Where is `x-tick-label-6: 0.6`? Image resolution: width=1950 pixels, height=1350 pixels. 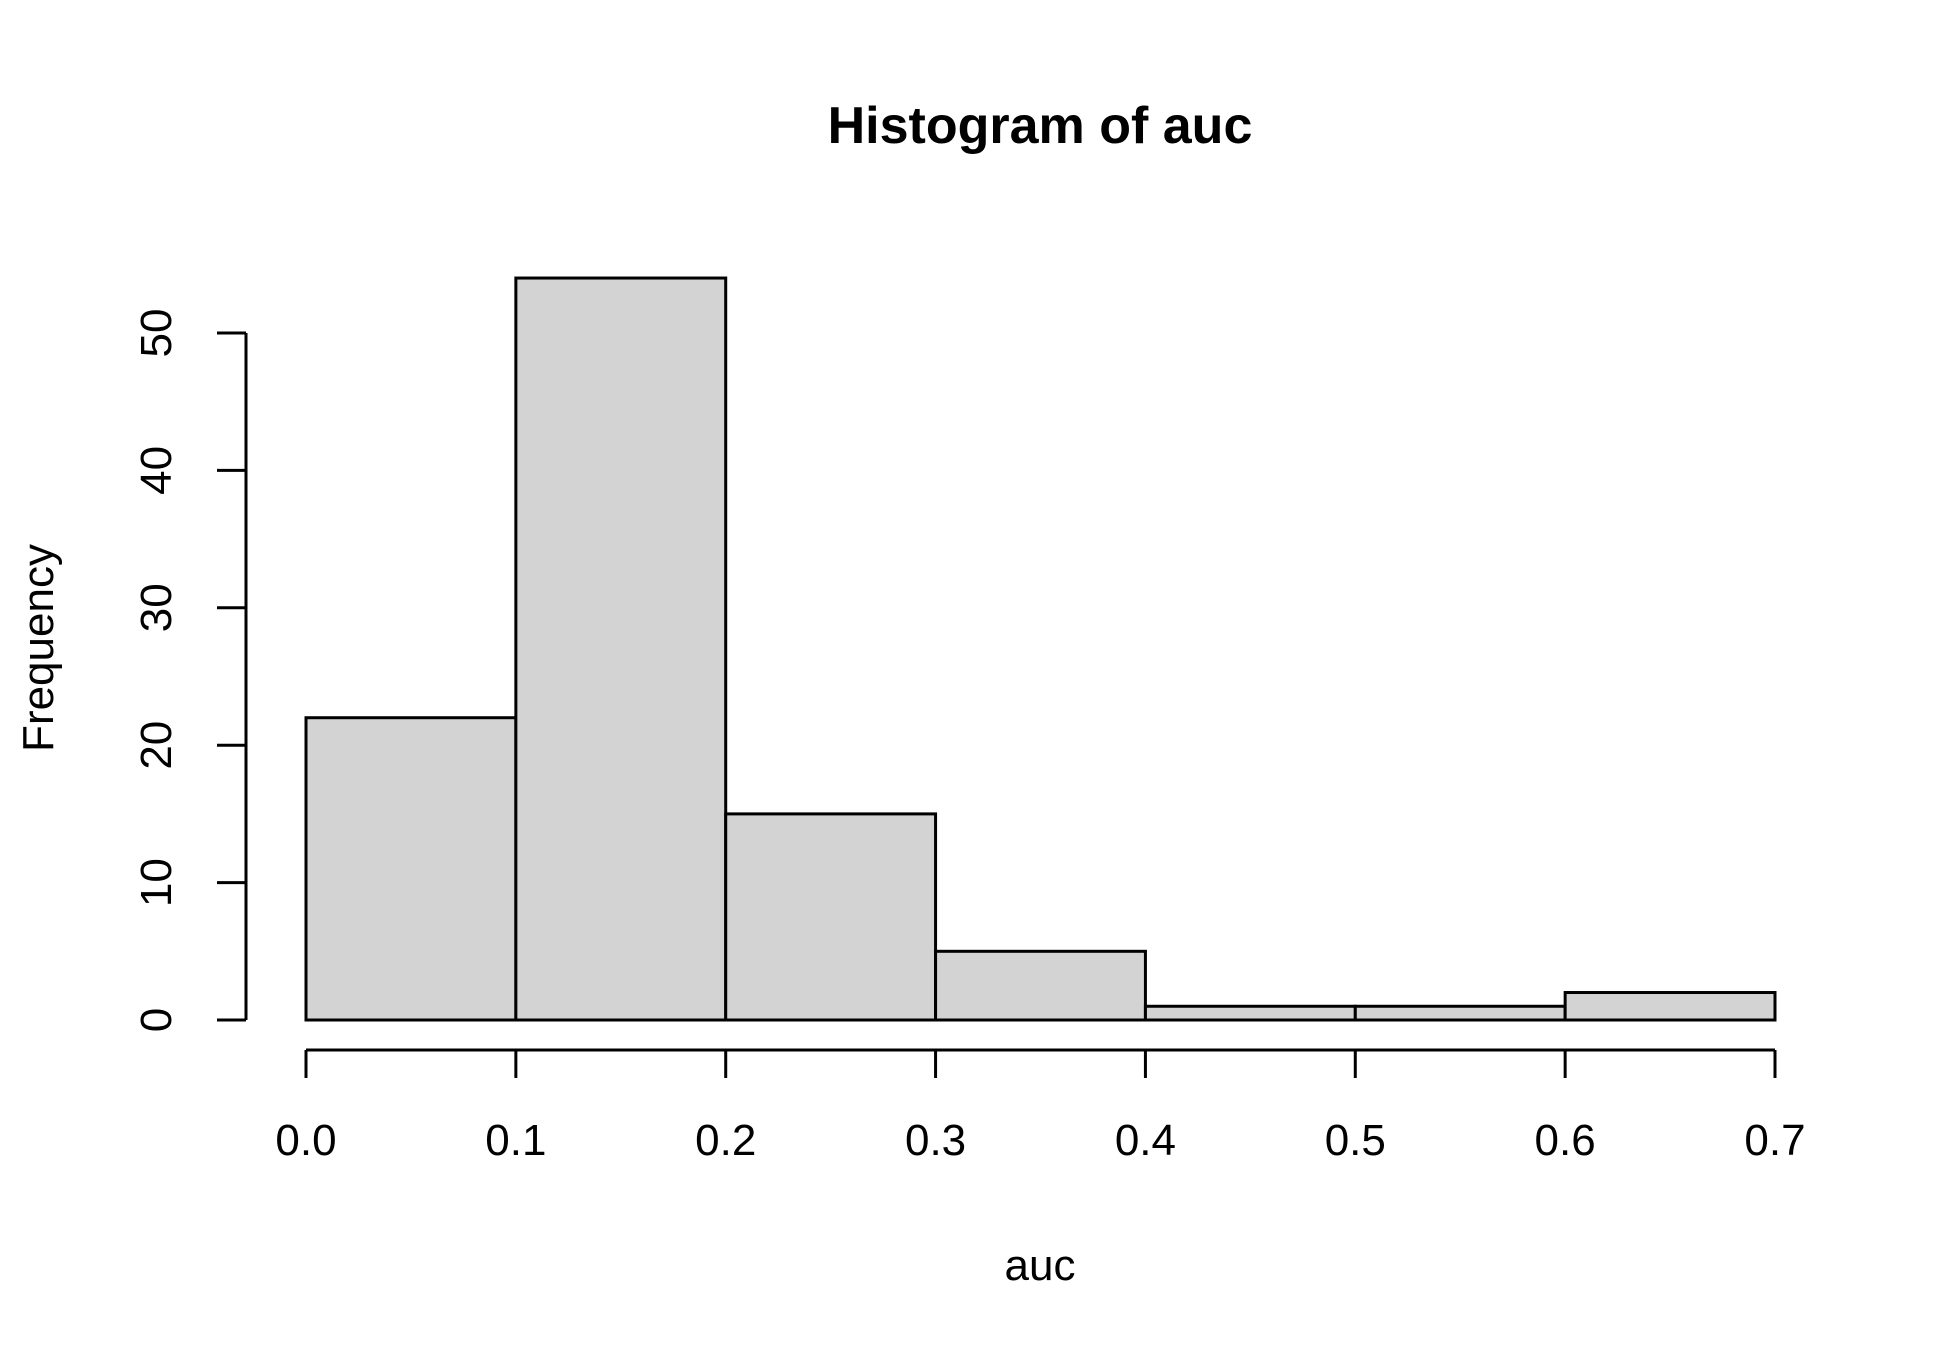
x-tick-label-6: 0.6 is located at coordinates (1565, 1140).